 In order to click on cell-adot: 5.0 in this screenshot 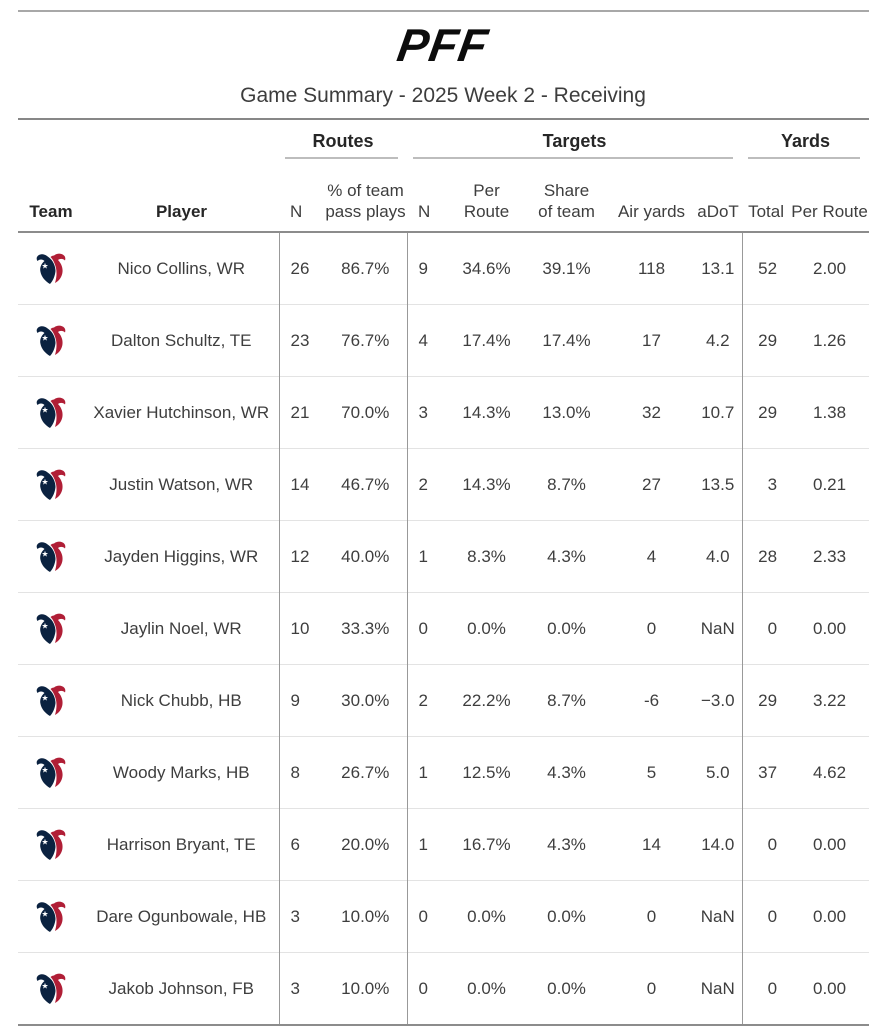, I will do `click(718, 772)`.